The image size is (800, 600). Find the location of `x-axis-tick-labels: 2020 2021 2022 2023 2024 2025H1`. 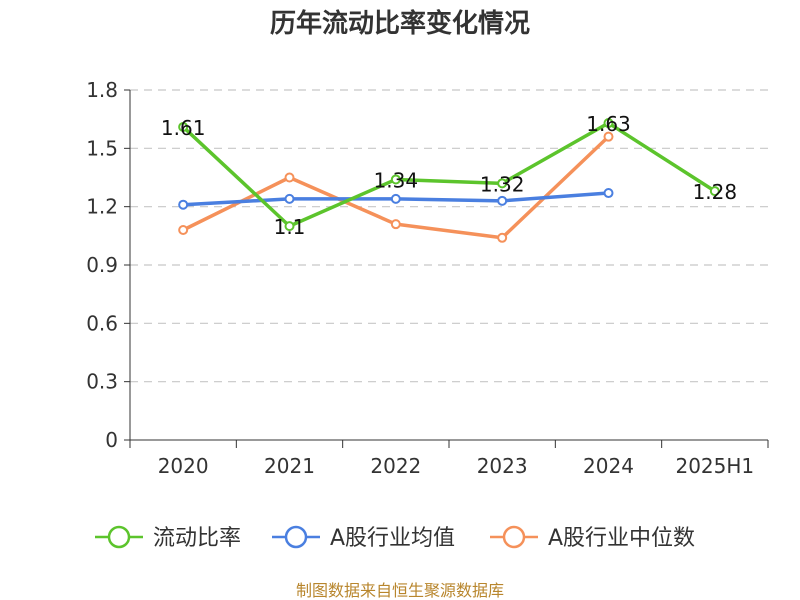

x-axis-tick-labels: 2020 2021 2022 2023 2024 2025H1 is located at coordinates (456, 466).